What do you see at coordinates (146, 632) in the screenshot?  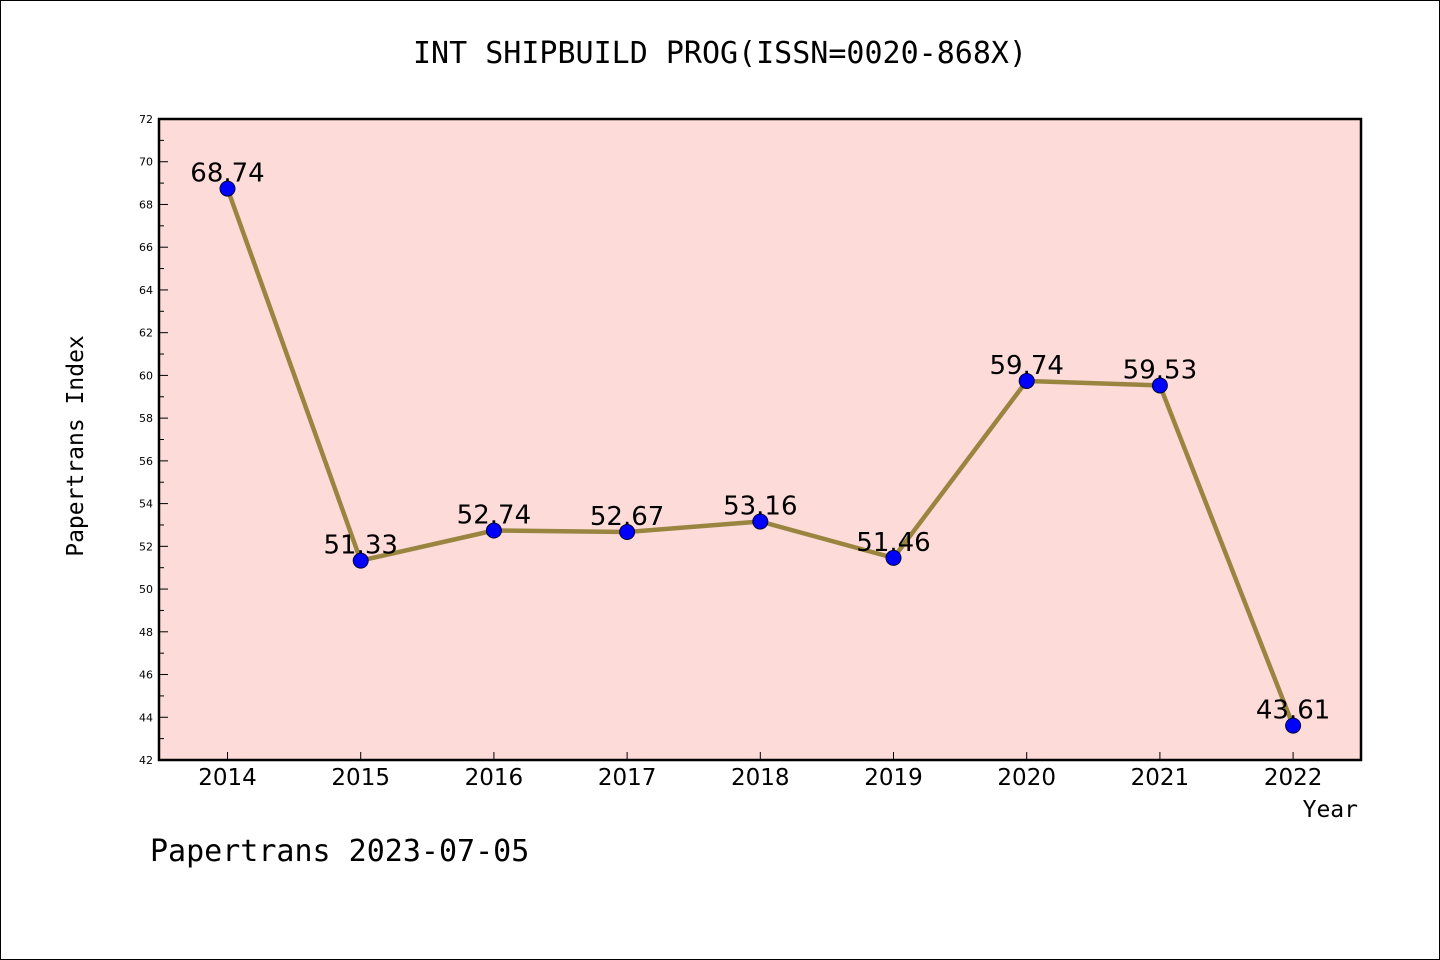 I see `y-tick-label: 48` at bounding box center [146, 632].